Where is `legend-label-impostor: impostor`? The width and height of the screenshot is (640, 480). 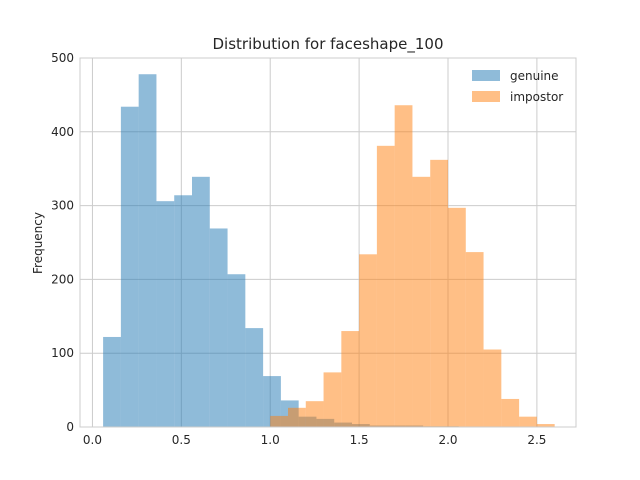 legend-label-impostor: impostor is located at coordinates (536, 97).